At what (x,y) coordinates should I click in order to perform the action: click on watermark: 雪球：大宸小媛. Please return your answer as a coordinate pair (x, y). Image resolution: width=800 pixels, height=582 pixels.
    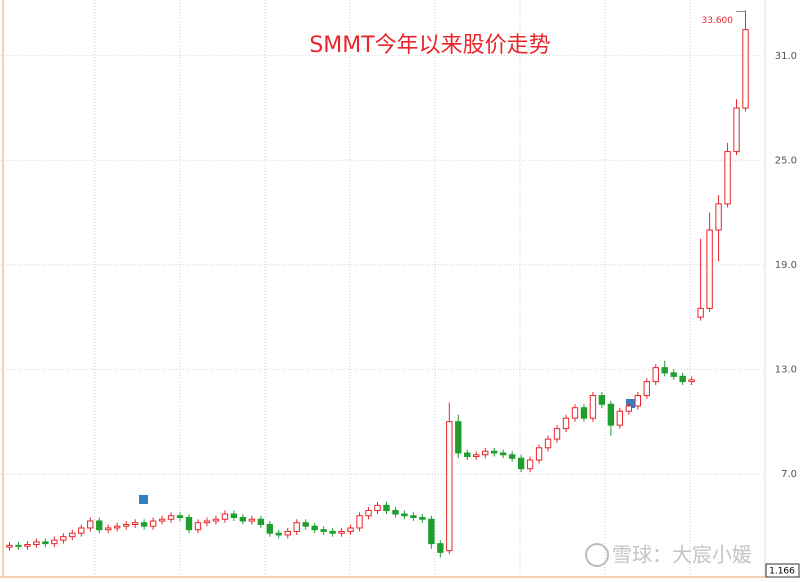
    Looking at the image, I should click on (682, 555).